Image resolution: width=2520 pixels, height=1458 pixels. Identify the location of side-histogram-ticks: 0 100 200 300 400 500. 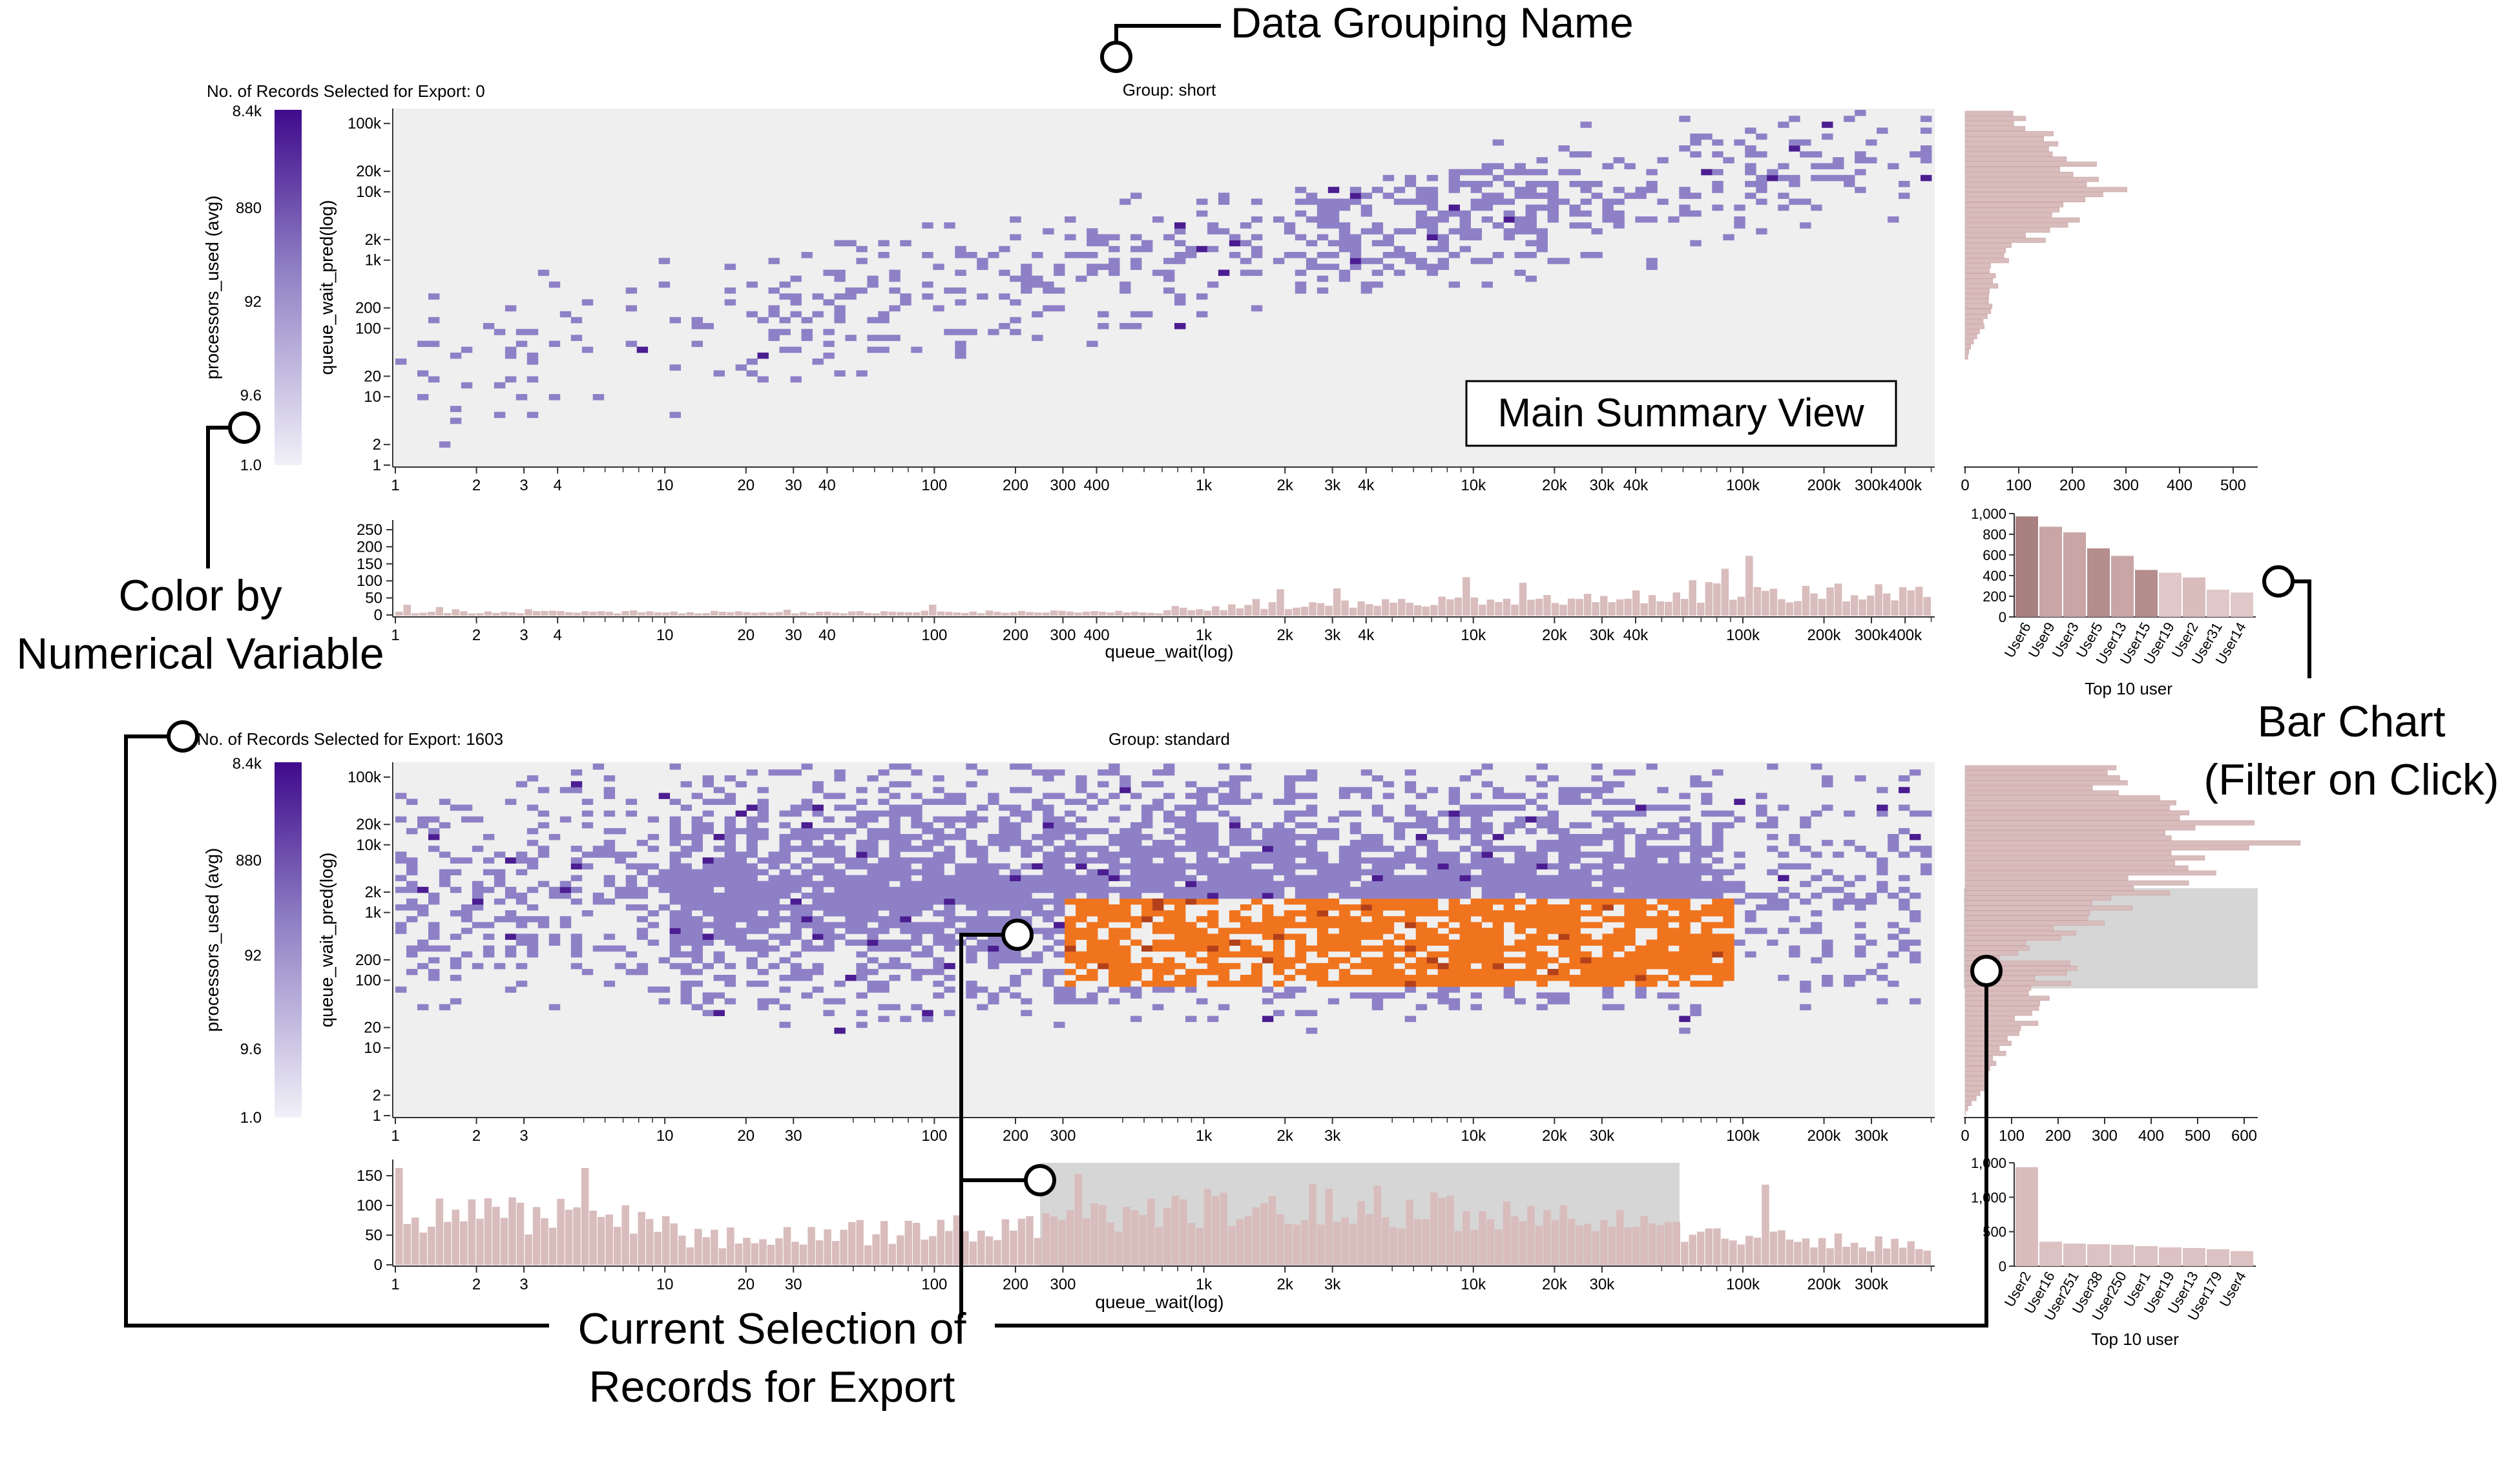
(2103, 481).